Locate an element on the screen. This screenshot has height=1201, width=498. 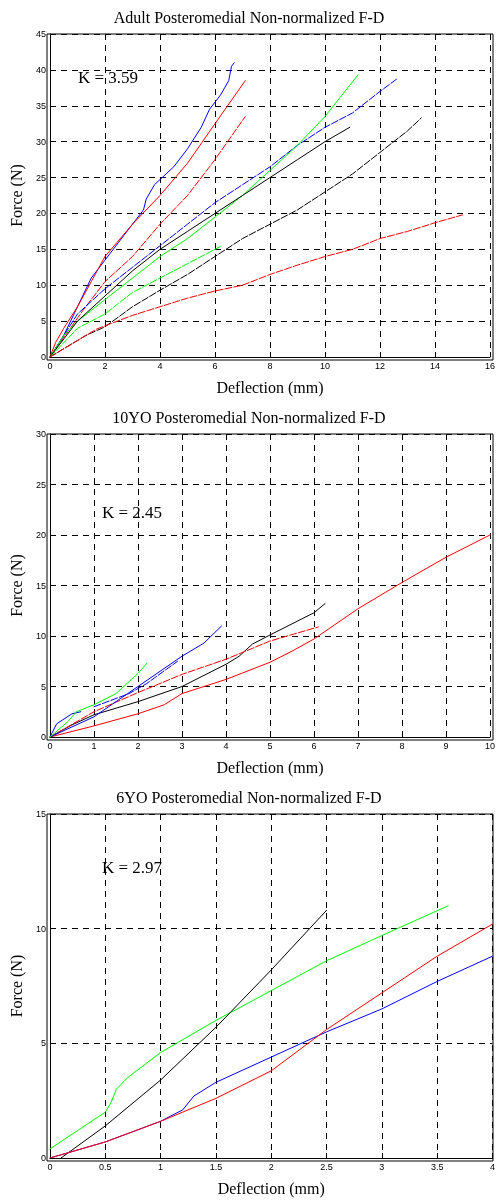
annotation: K = 3.59 is located at coordinates (108, 77).